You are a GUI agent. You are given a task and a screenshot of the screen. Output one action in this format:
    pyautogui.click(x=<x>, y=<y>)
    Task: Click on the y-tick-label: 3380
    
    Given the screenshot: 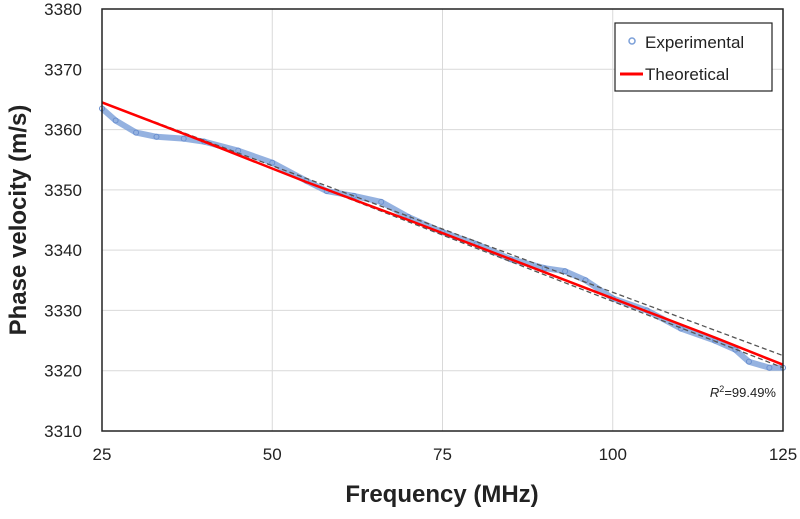 What is the action you would take?
    pyautogui.click(x=63, y=9)
    